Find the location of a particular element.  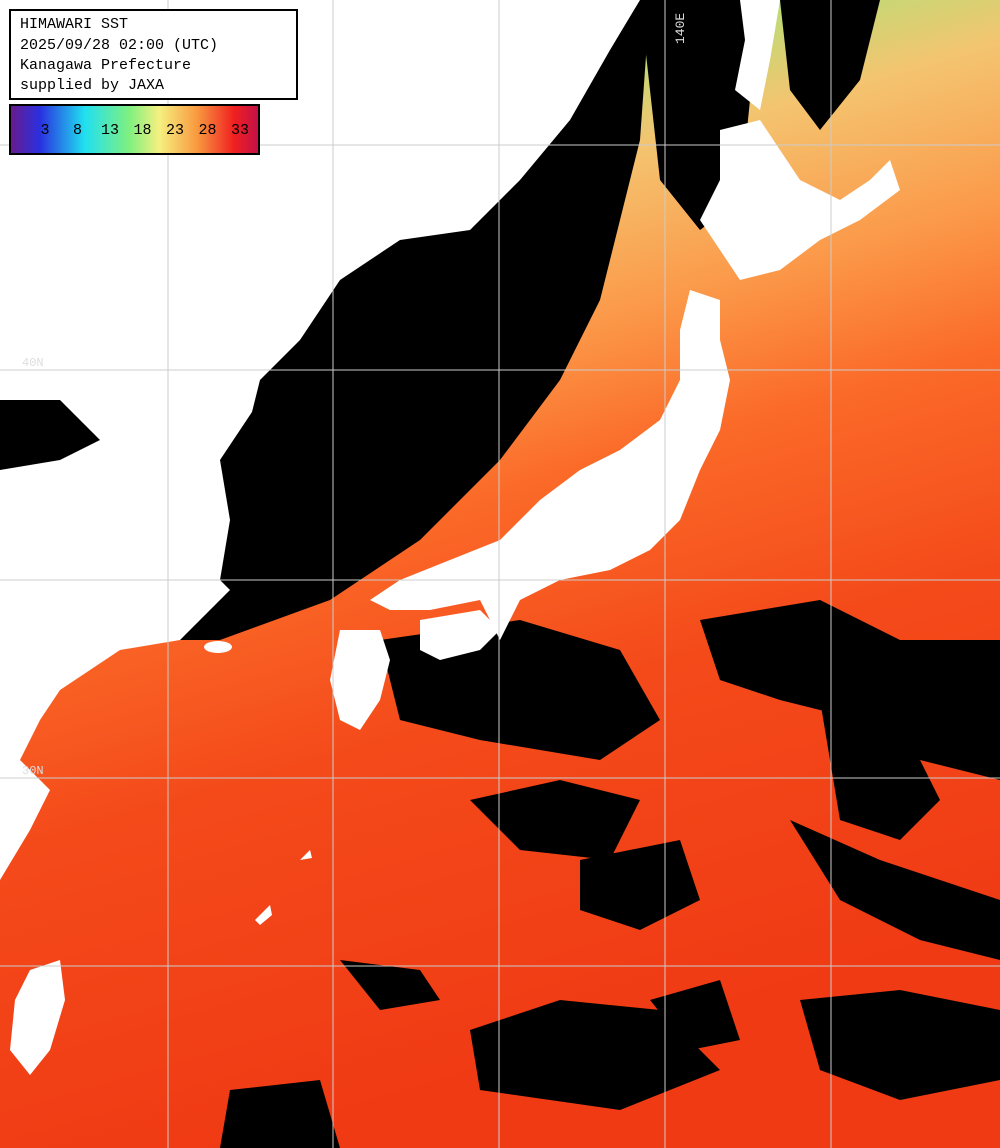

color-scale-label: 28 is located at coordinates (207, 130).